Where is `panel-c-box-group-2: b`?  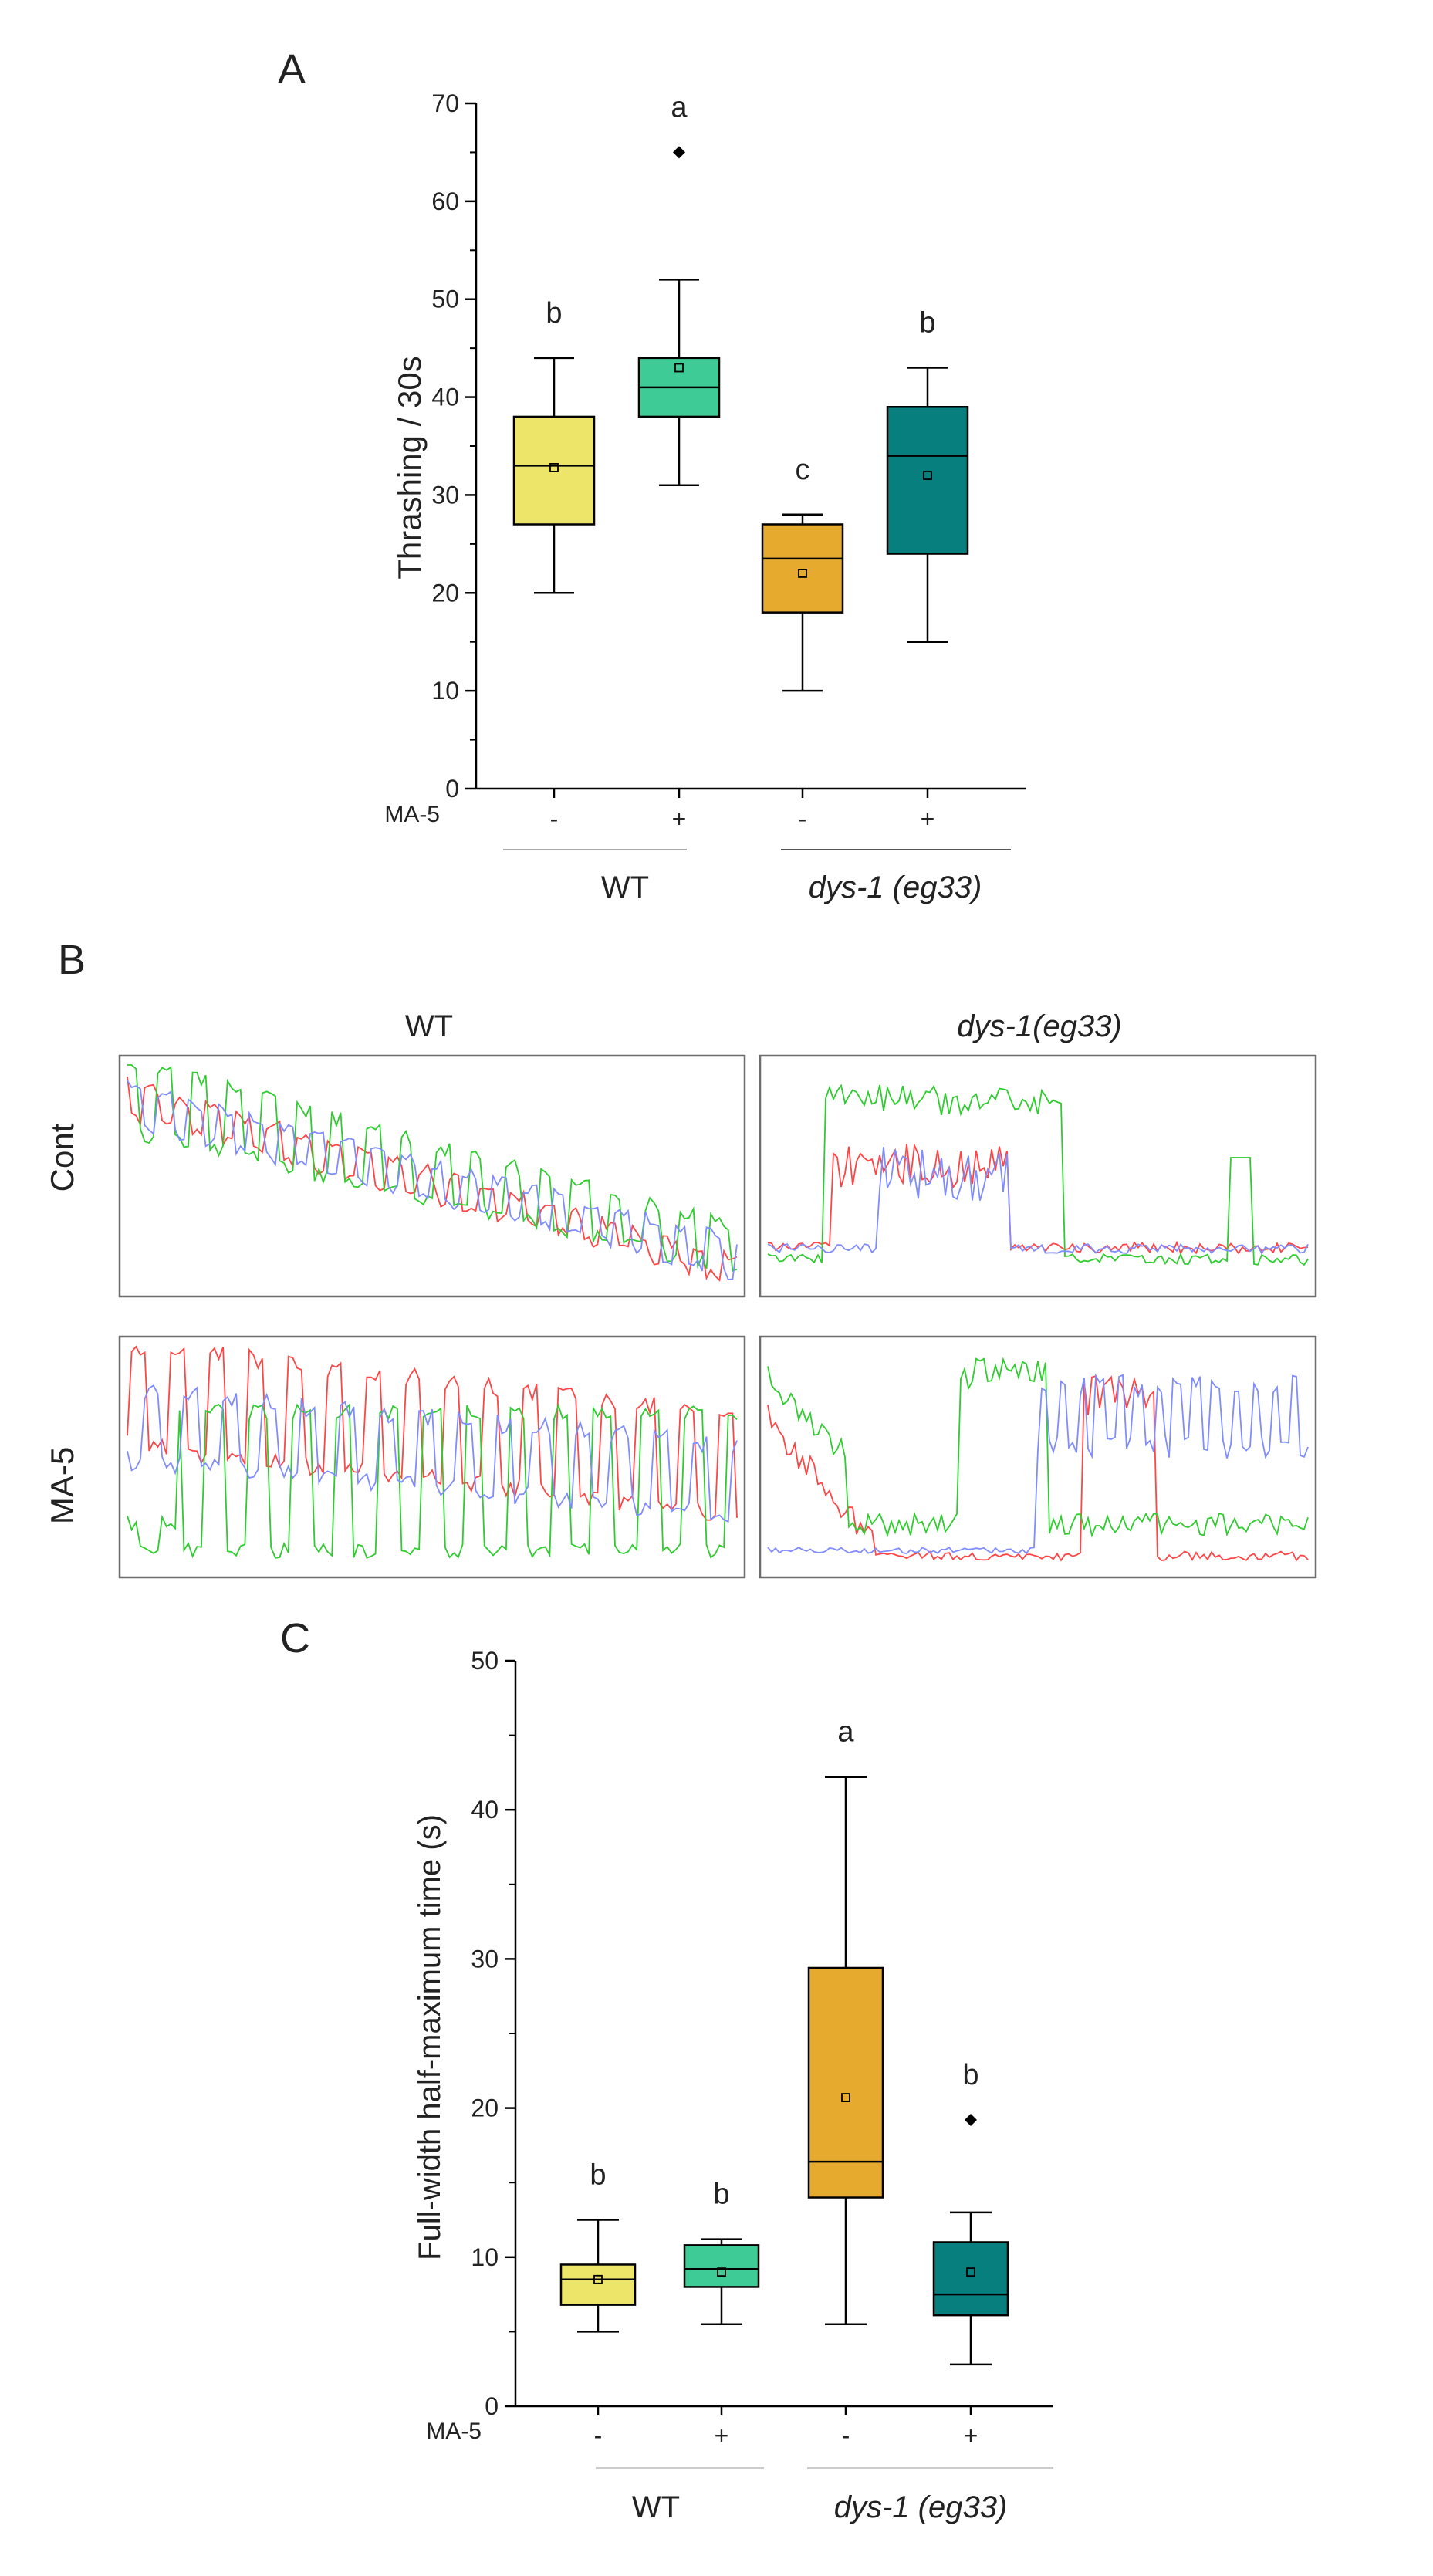 panel-c-box-group-2: b is located at coordinates (721, 2252).